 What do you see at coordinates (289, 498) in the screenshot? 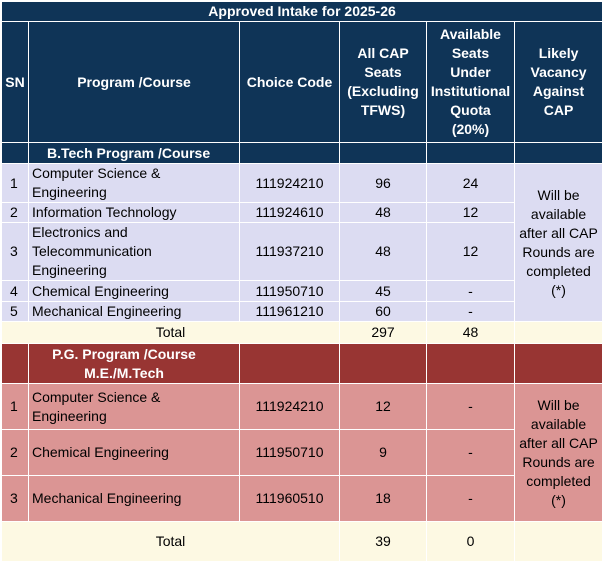
I see `row-choice-code: 111960510` at bounding box center [289, 498].